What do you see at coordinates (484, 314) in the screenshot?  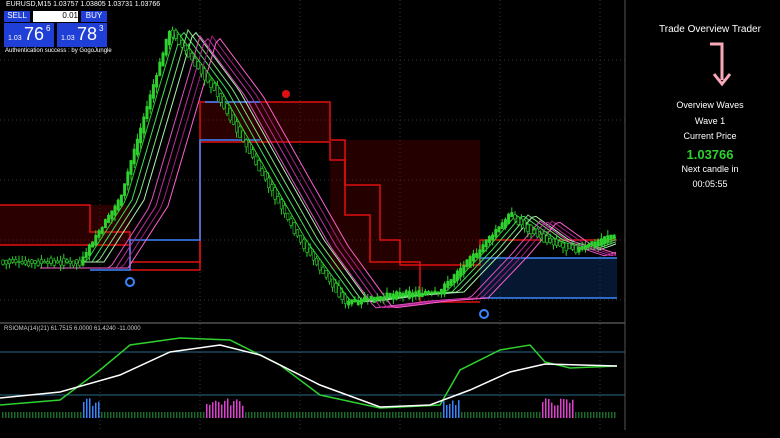 I see `signal-buy` at bounding box center [484, 314].